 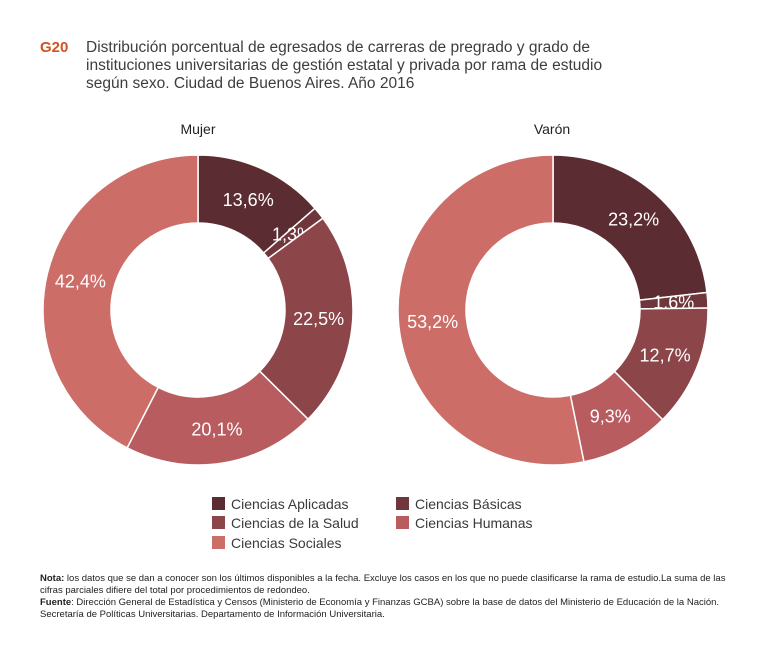 What do you see at coordinates (277, 543) in the screenshot?
I see `legend-item-ciencias-sociales: Ciencias Sociales` at bounding box center [277, 543].